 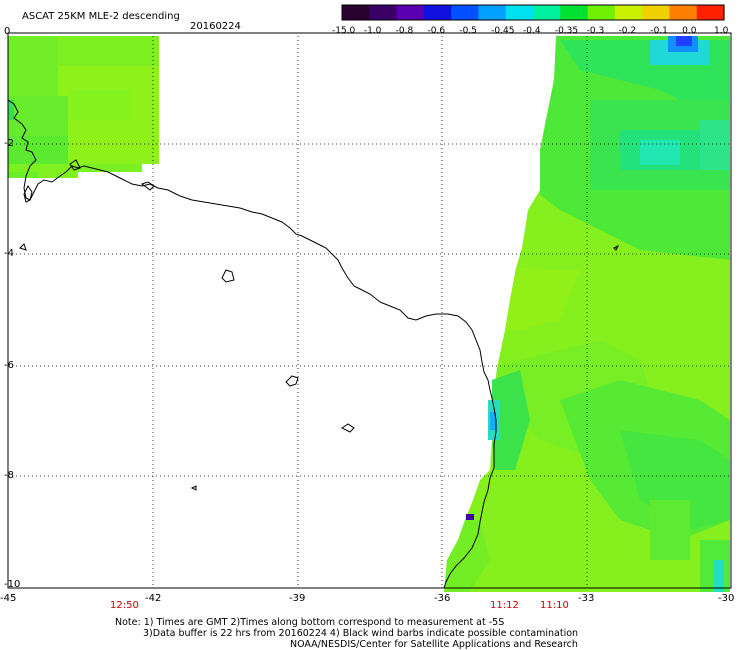 What do you see at coordinates (586, 598) in the screenshot?
I see `x-tick-label: -33` at bounding box center [586, 598].